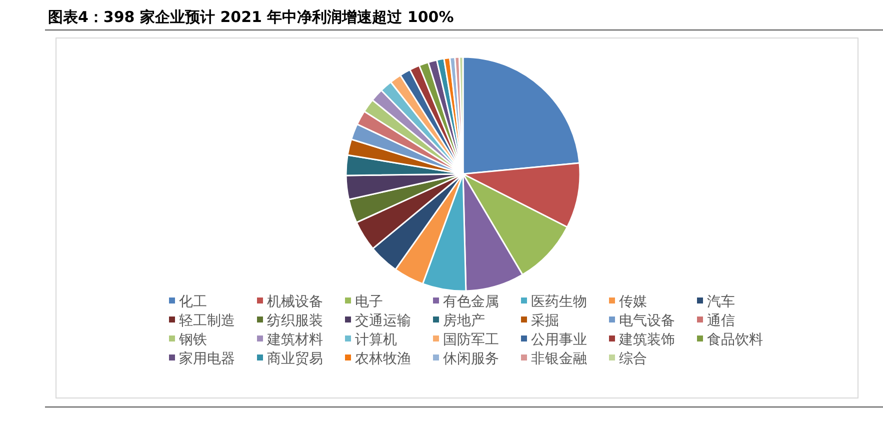  What do you see at coordinates (207, 359) in the screenshot?
I see `legend-label: 家用电器` at bounding box center [207, 359].